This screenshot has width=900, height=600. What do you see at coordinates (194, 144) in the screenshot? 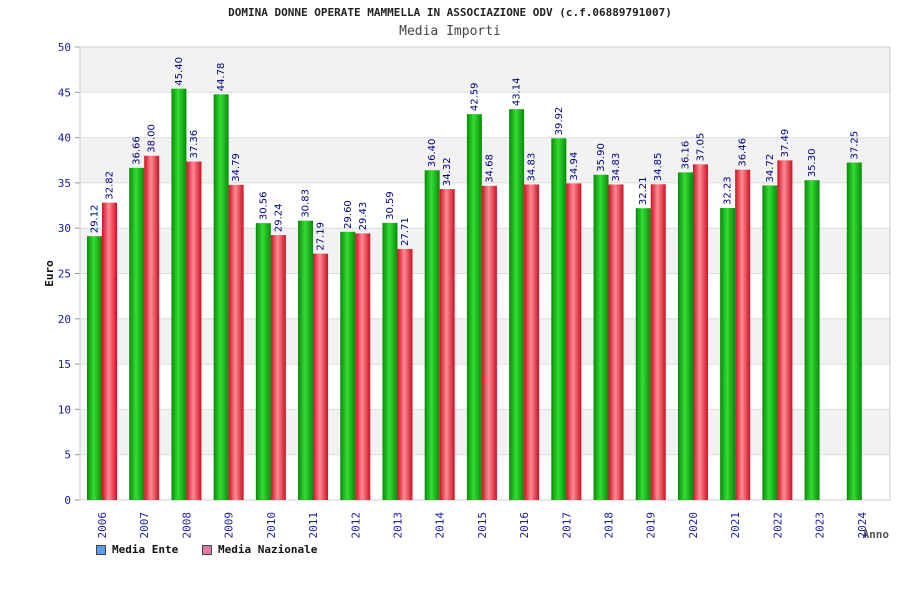
I see `bar-value-label: 37.36` at bounding box center [194, 144].